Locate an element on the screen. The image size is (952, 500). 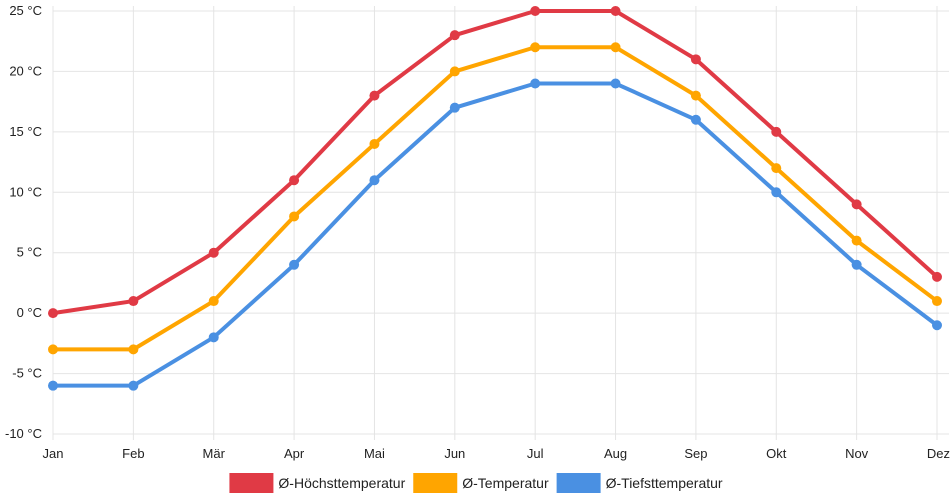
y-tick-label: 10 °C is located at coordinates (25, 191).